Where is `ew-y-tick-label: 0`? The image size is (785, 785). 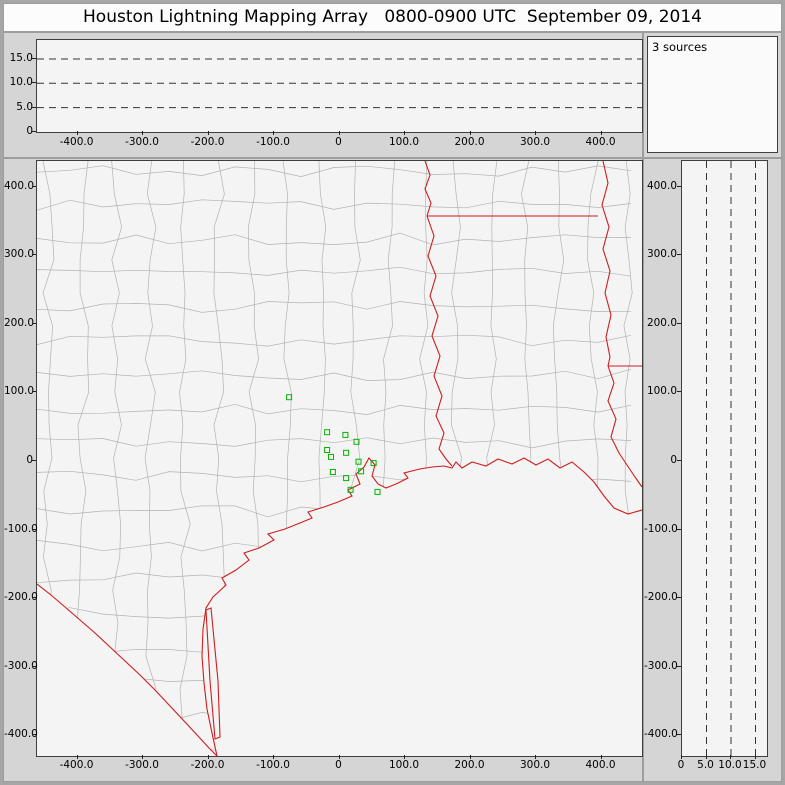
ew-y-tick-label: 0 is located at coordinates (29, 131).